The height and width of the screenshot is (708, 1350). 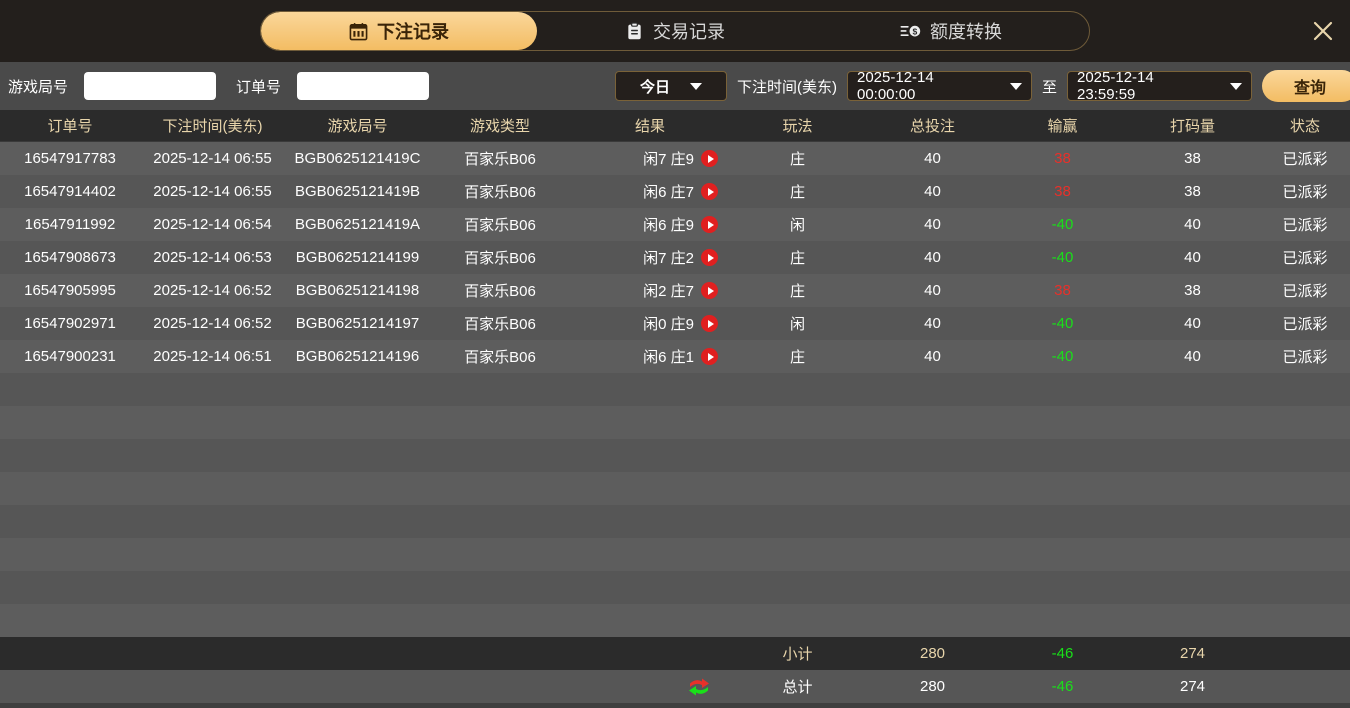 What do you see at coordinates (668, 291) in the screenshot?
I see `cell-result: 闲2 庄7` at bounding box center [668, 291].